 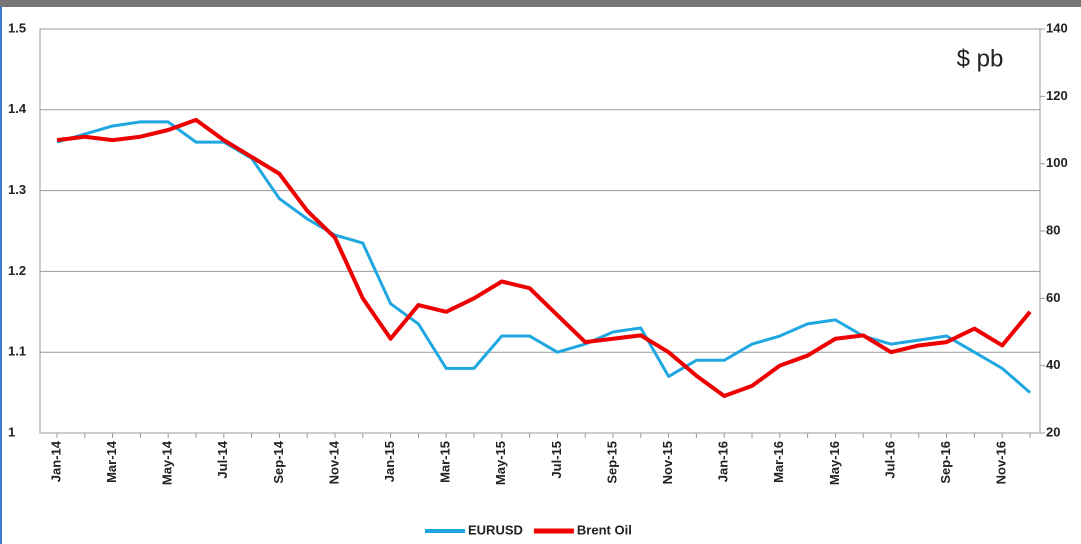 I want to click on annotation: $ pb, so click(x=980, y=58).